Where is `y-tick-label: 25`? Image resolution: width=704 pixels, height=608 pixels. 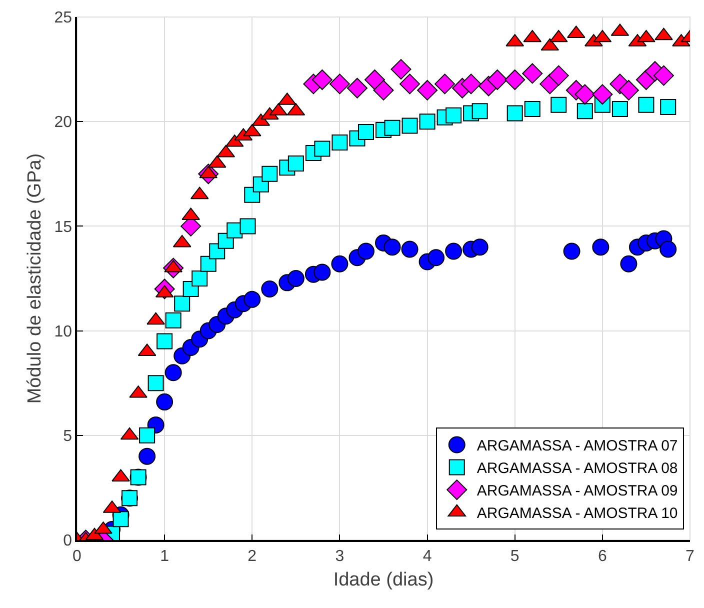
y-tick-label: 25 is located at coordinates (63, 18).